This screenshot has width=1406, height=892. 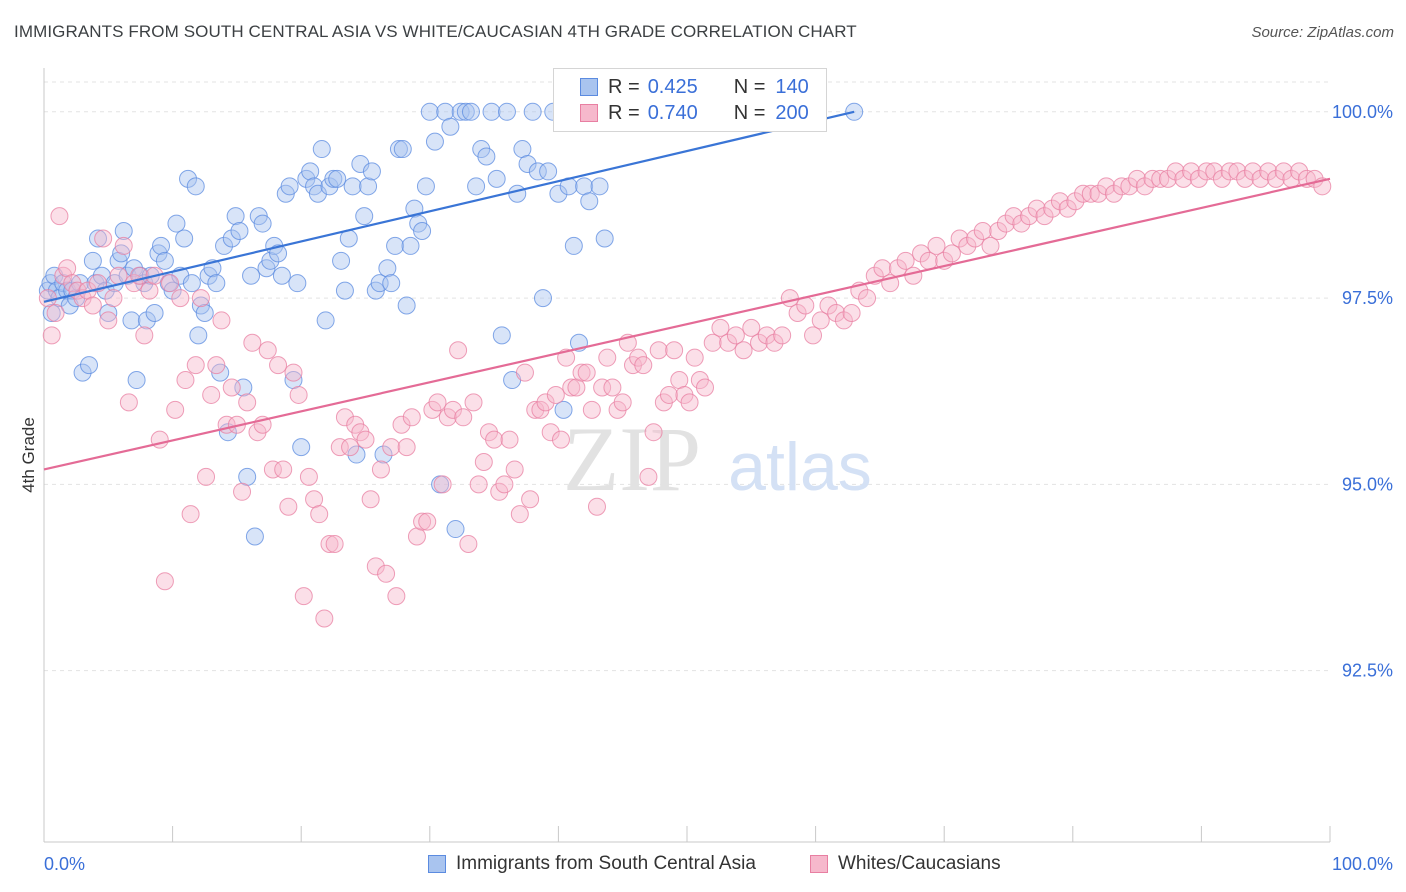 What do you see at coordinates (624, 112) in the screenshot?
I see `legend-r-label: R =` at bounding box center [624, 112].